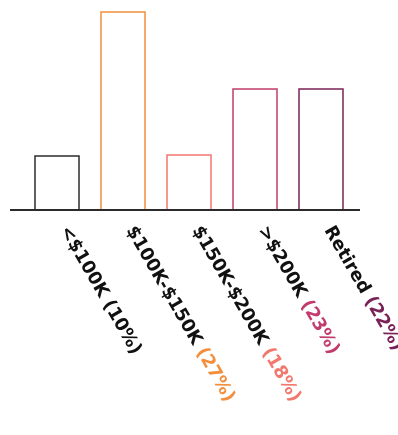  I want to click on x-tick-percent: (18%), so click(282, 374).